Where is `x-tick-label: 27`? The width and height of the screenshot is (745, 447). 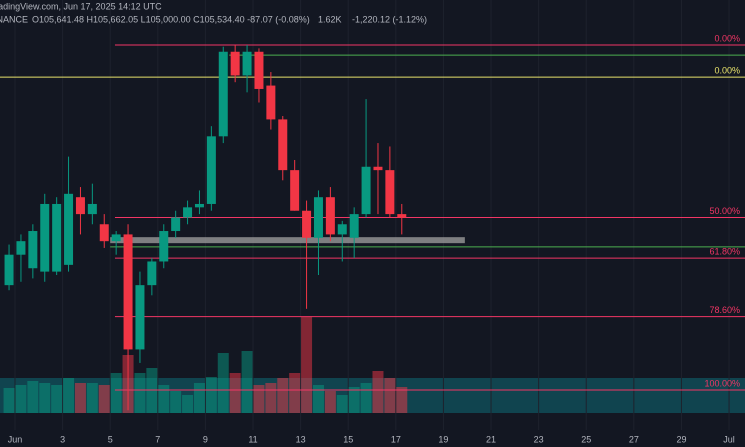
x-tick-label: 27 is located at coordinates (634, 439).